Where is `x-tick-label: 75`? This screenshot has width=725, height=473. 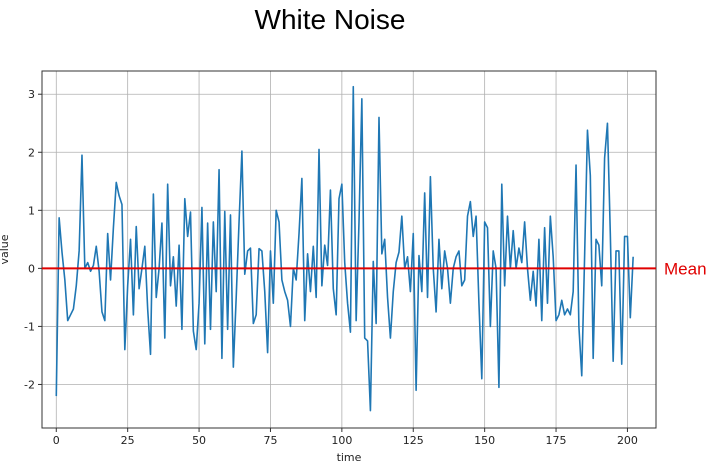
x-tick-label: 75 is located at coordinates (270, 440).